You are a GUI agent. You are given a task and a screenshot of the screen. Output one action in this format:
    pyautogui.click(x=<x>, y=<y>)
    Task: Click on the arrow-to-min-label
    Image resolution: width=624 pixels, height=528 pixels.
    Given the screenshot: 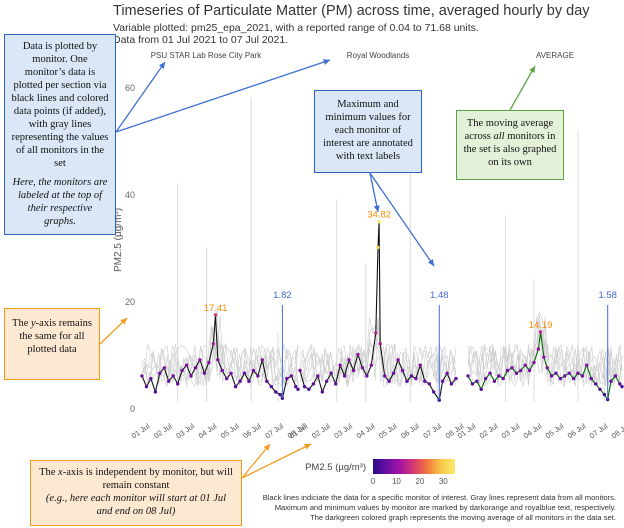 What is the action you would take?
    pyautogui.click(x=402, y=219)
    